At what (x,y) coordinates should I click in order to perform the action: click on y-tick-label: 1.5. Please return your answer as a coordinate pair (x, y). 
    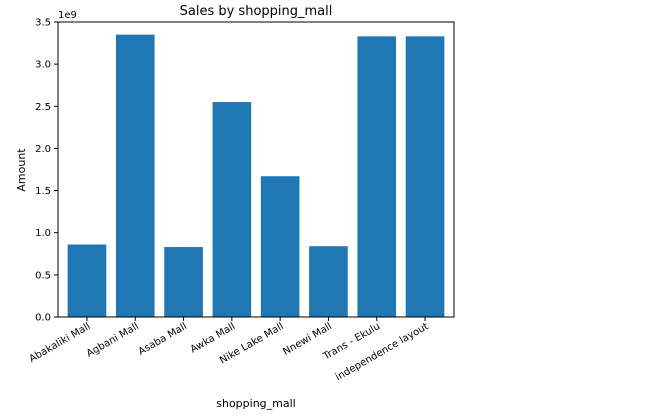
    Looking at the image, I should click on (43, 191).